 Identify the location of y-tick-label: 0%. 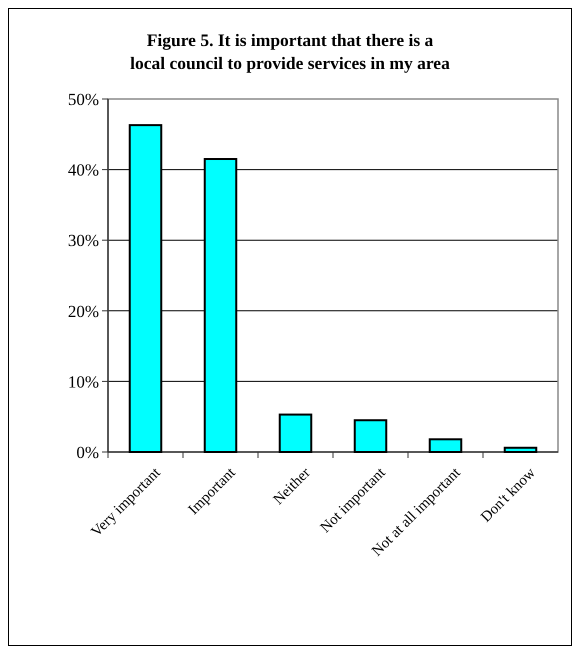
(87, 452).